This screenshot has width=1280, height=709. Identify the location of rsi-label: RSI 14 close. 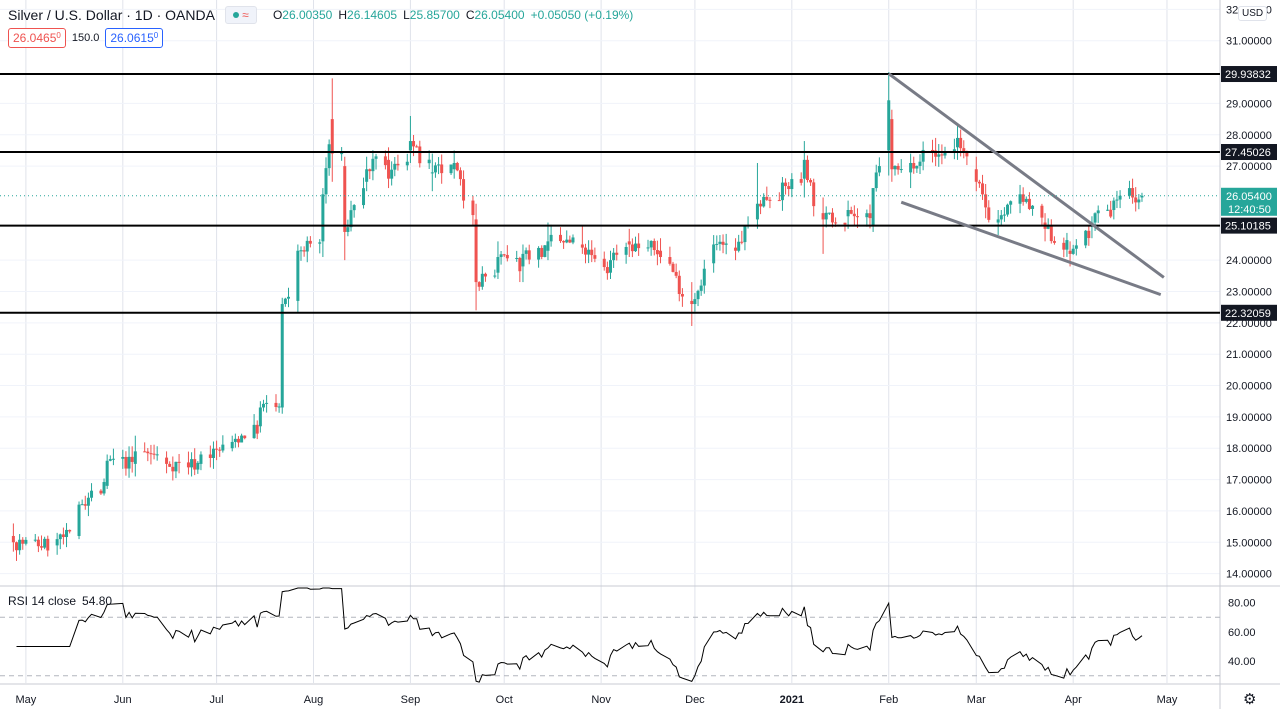
(42, 601).